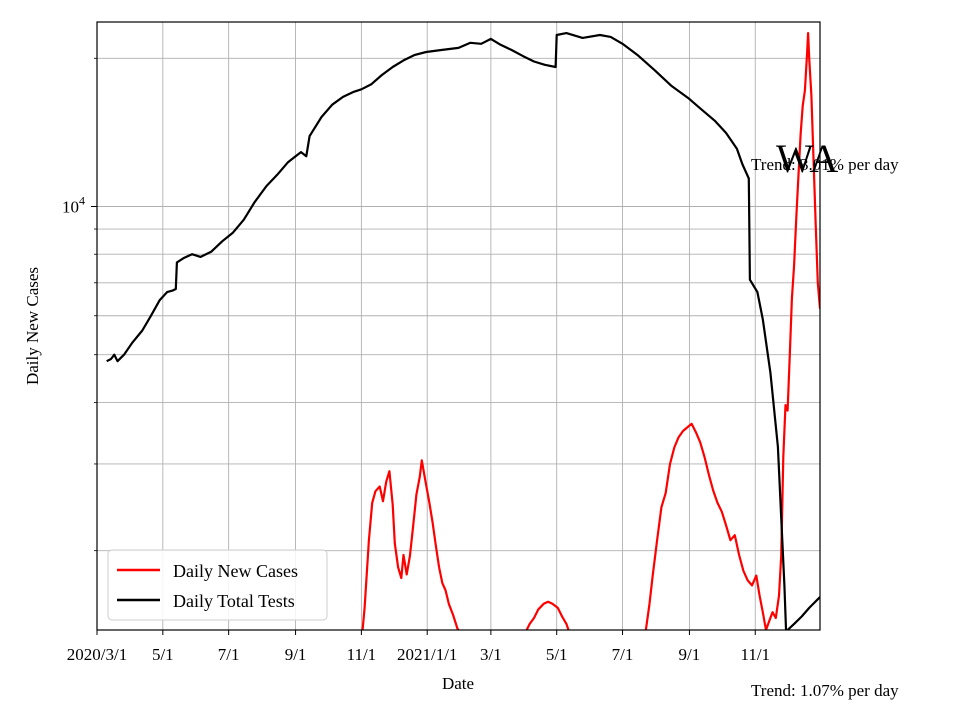  Describe the element at coordinates (807, 158) in the screenshot. I see `chart-title: WA` at that location.